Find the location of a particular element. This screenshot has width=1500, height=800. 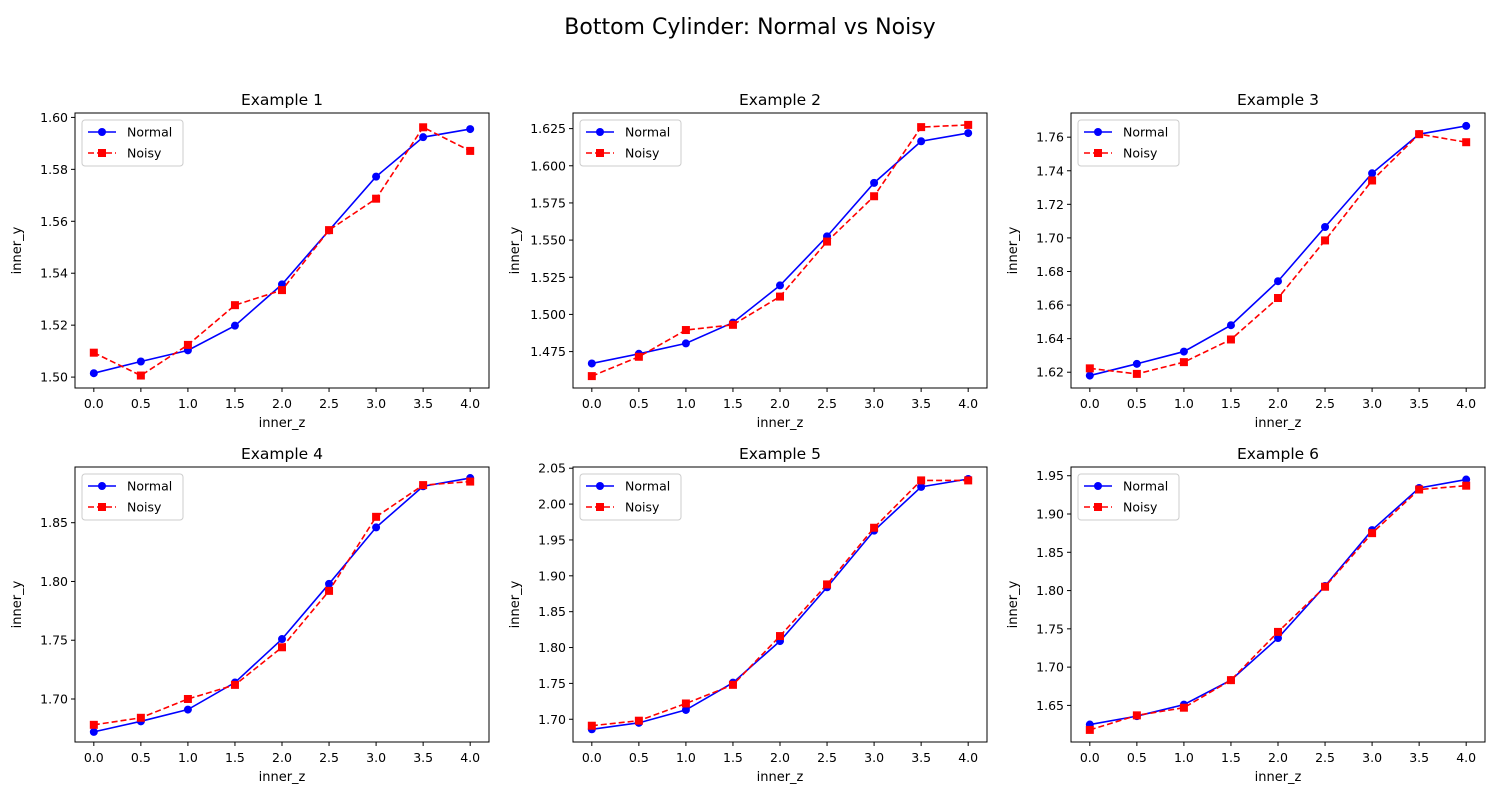

x-tick-label: 3.5 is located at coordinates (423, 403).